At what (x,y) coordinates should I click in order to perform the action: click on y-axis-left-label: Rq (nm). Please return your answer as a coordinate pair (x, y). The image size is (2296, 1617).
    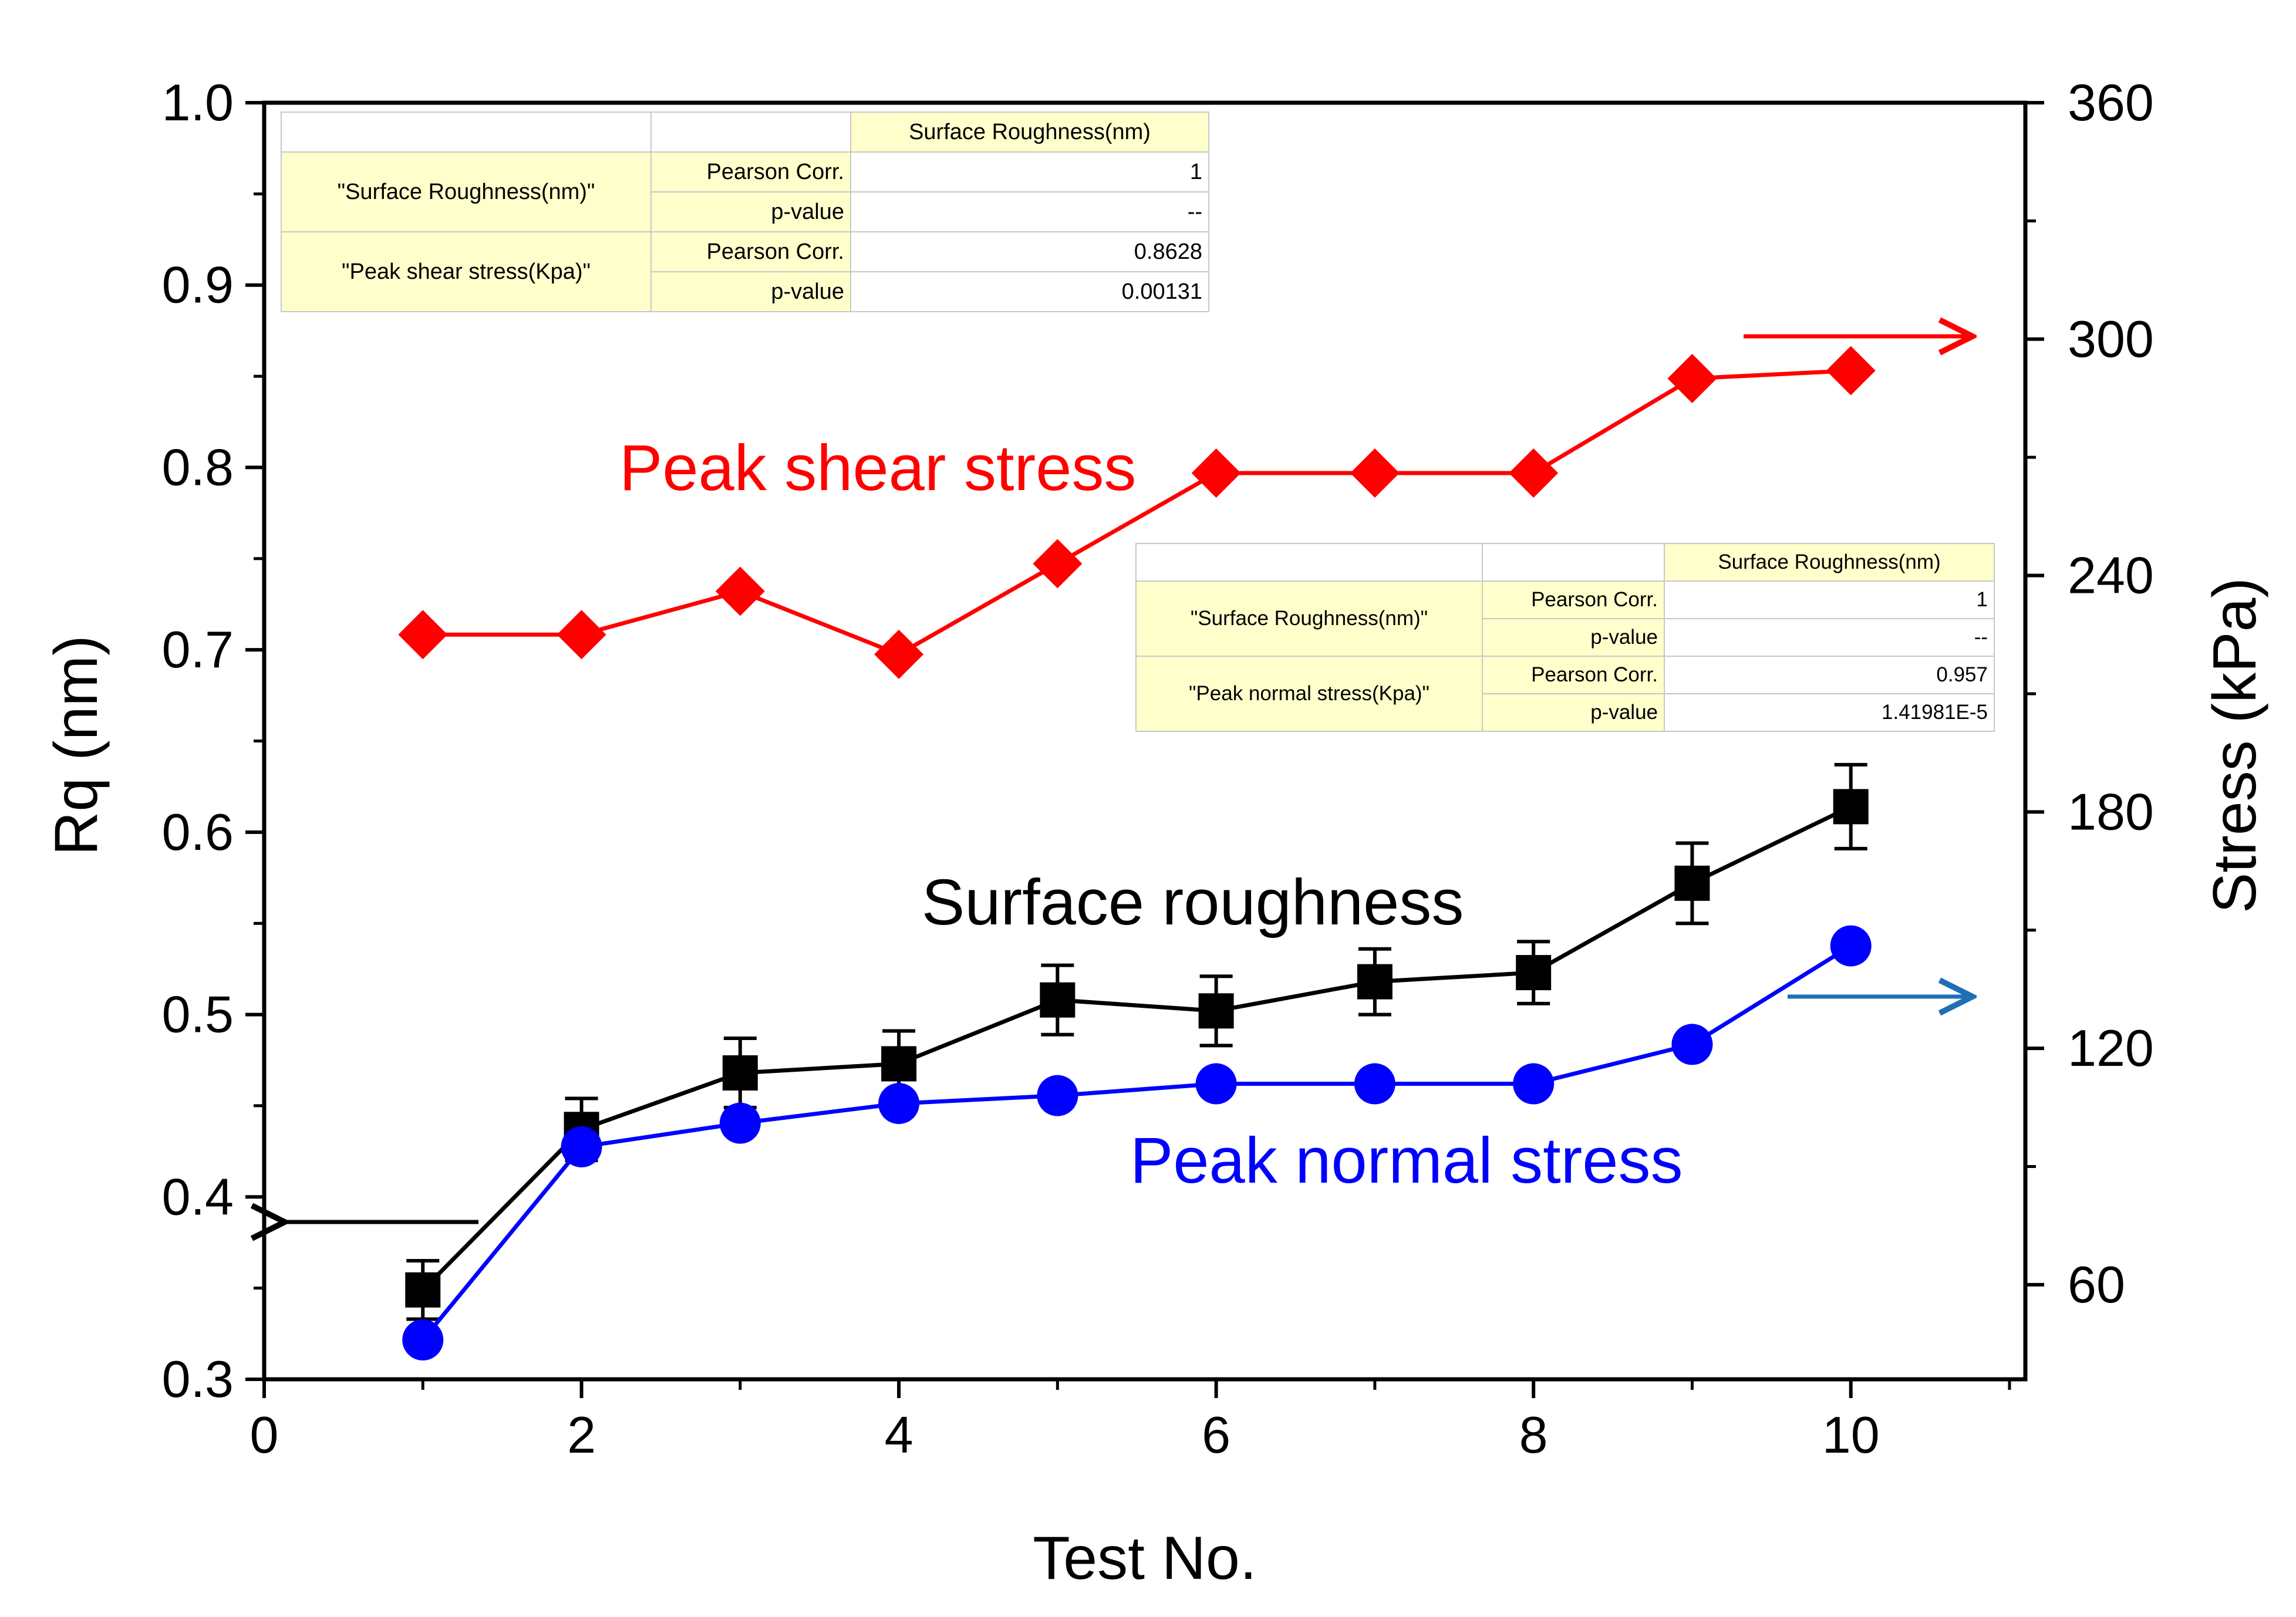
    Looking at the image, I should click on (76, 745).